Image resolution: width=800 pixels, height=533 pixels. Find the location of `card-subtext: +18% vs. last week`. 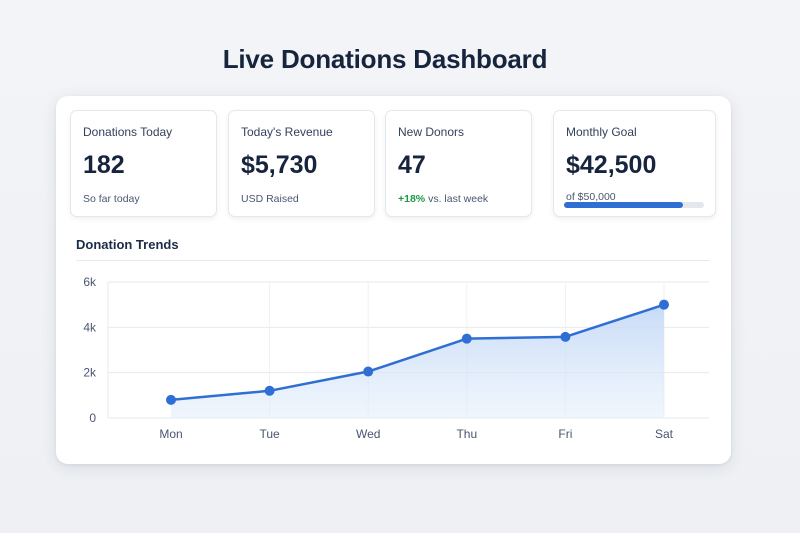

card-subtext: +18% vs. last week is located at coordinates (458, 199).